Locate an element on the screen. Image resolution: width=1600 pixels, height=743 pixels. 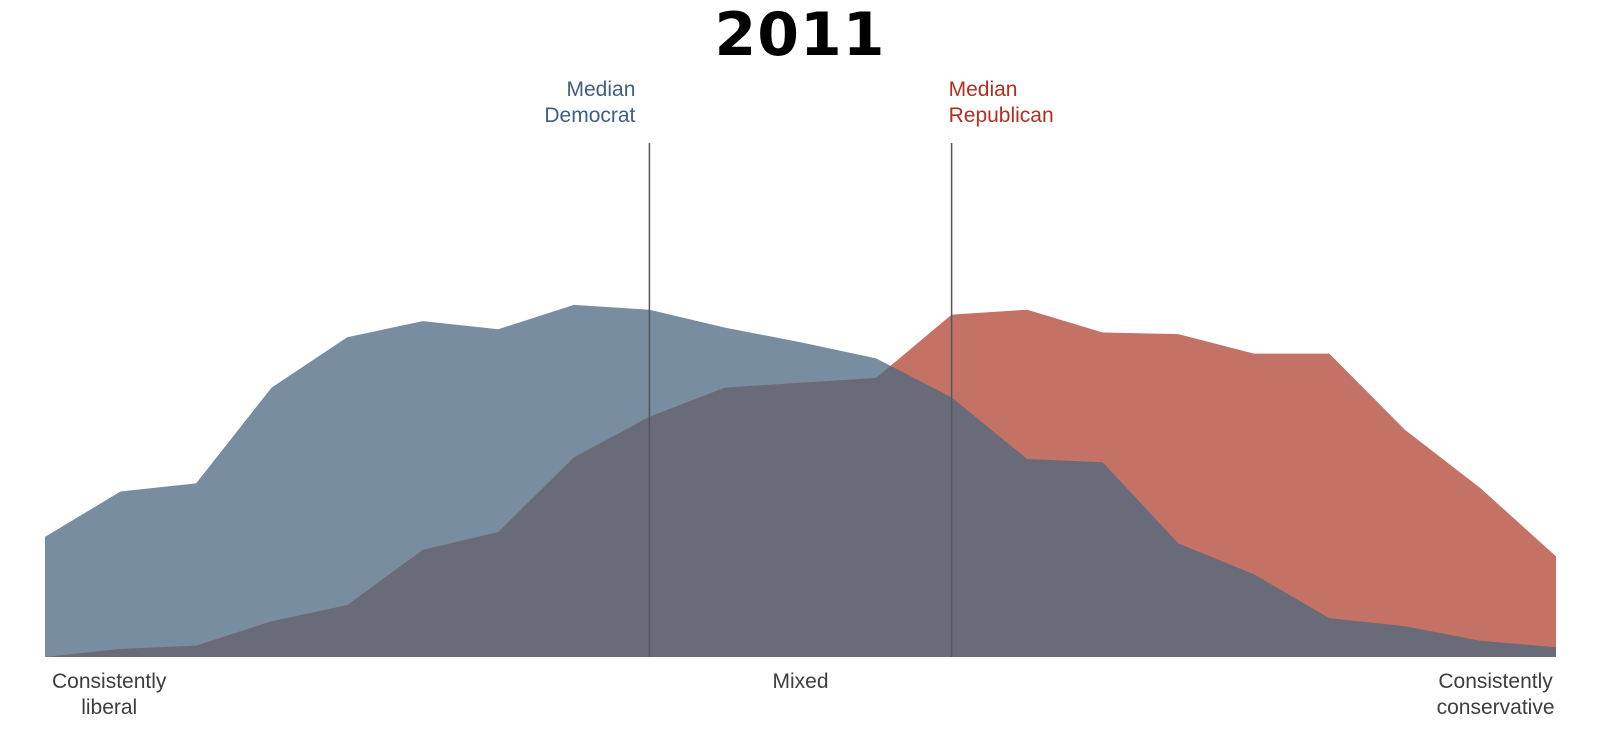
x-axis-label: Consistently conservative is located at coordinates (1496, 694).